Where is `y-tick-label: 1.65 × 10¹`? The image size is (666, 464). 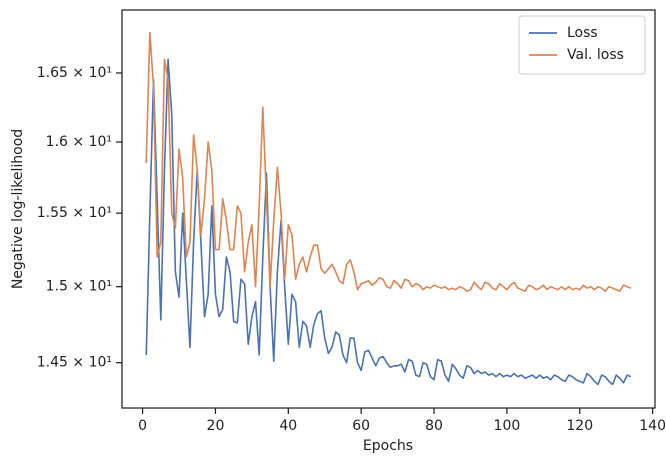
y-tick-label: 1.65 × 10¹ is located at coordinates (74, 73).